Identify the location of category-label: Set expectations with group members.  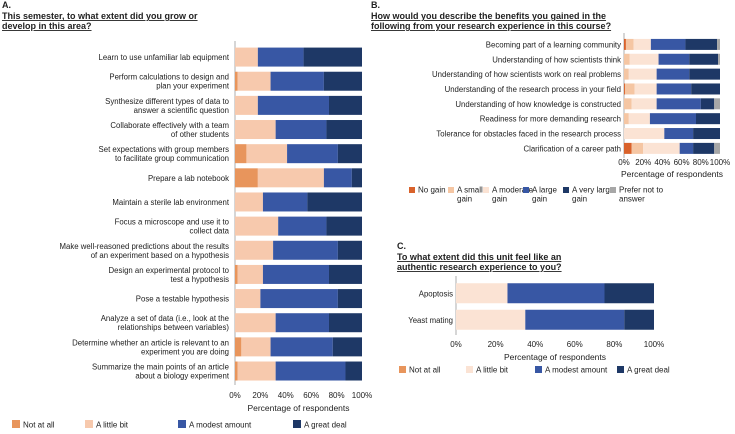
(164, 149).